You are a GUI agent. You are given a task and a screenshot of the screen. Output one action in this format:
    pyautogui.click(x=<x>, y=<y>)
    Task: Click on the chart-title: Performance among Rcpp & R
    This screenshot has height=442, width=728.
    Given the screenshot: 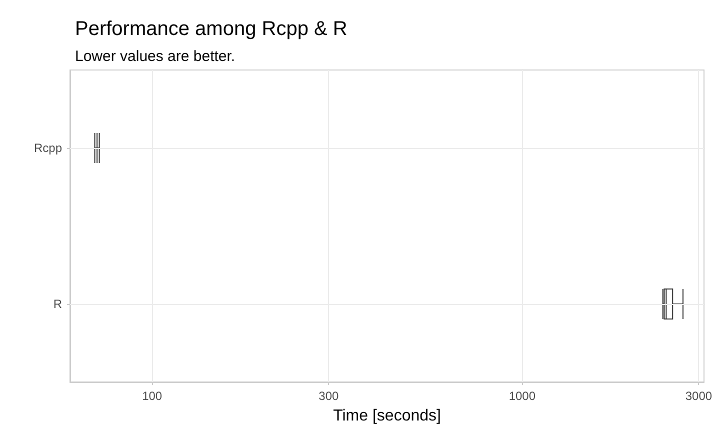 What is the action you would take?
    pyautogui.click(x=211, y=29)
    